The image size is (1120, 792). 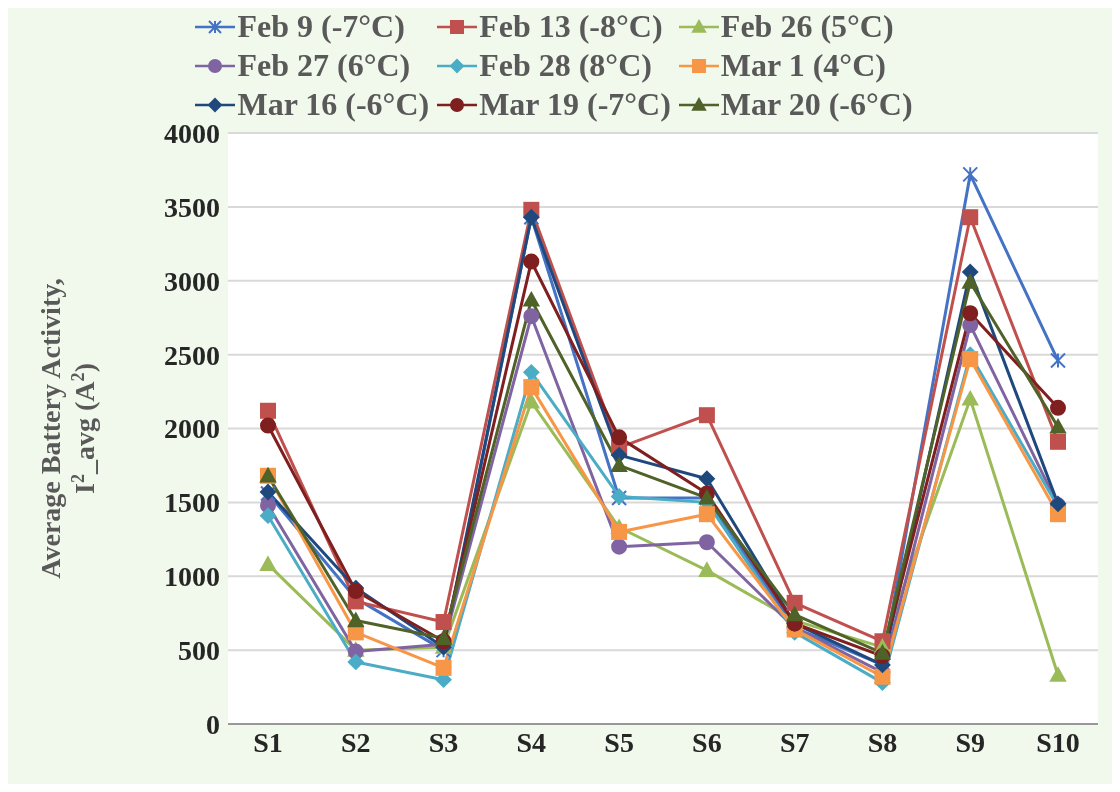 What do you see at coordinates (321, 26) in the screenshot?
I see `legend-label: Feb 9 (-7°C)` at bounding box center [321, 26].